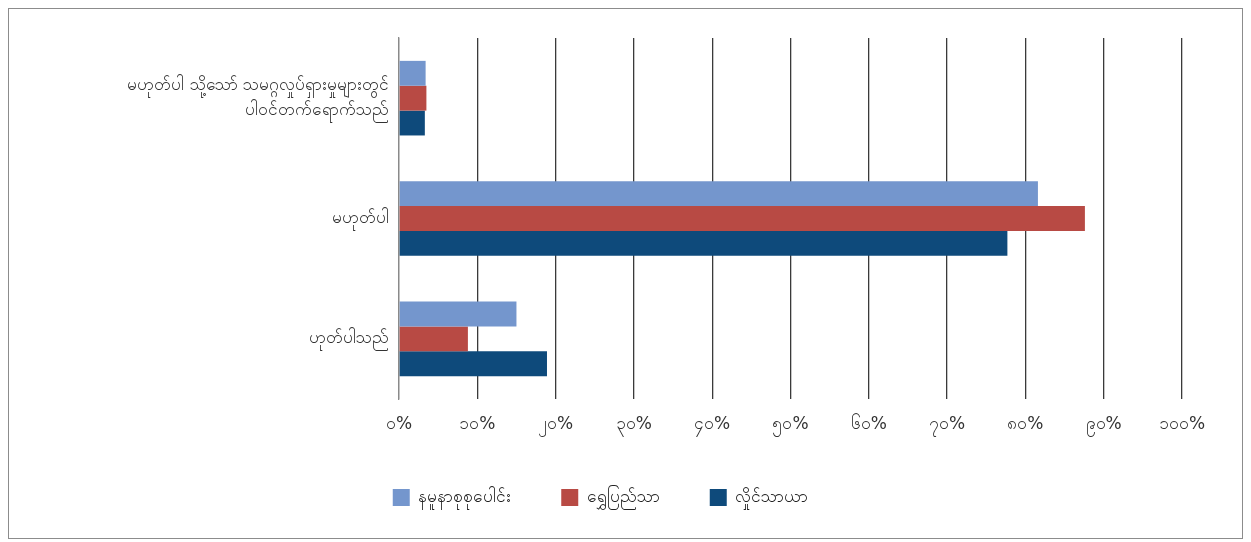 This screenshot has height=542, width=1251. Describe the element at coordinates (477, 422) in the screenshot. I see `x-tick-label: ၁၀%` at that location.